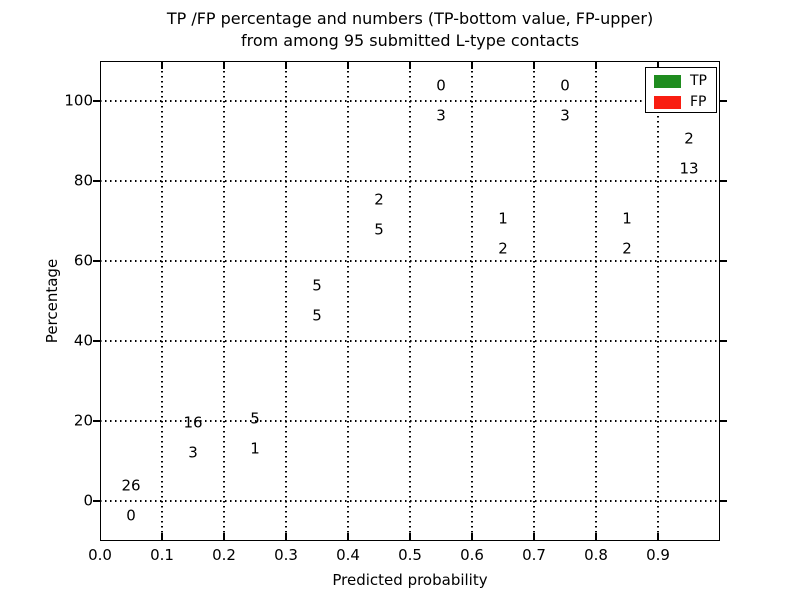 The height and width of the screenshot is (600, 800). Describe the element at coordinates (698, 102) in the screenshot. I see `legend-label: FP` at that location.